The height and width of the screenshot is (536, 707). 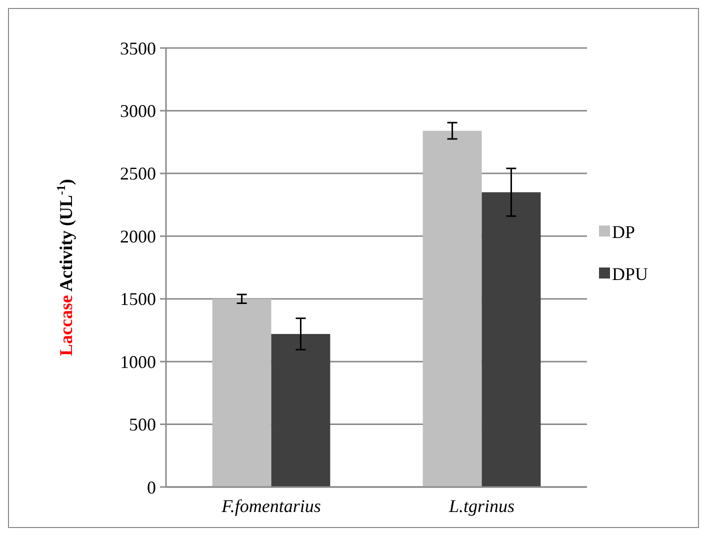 What do you see at coordinates (138, 299) in the screenshot?
I see `y-tick-label: 1500` at bounding box center [138, 299].